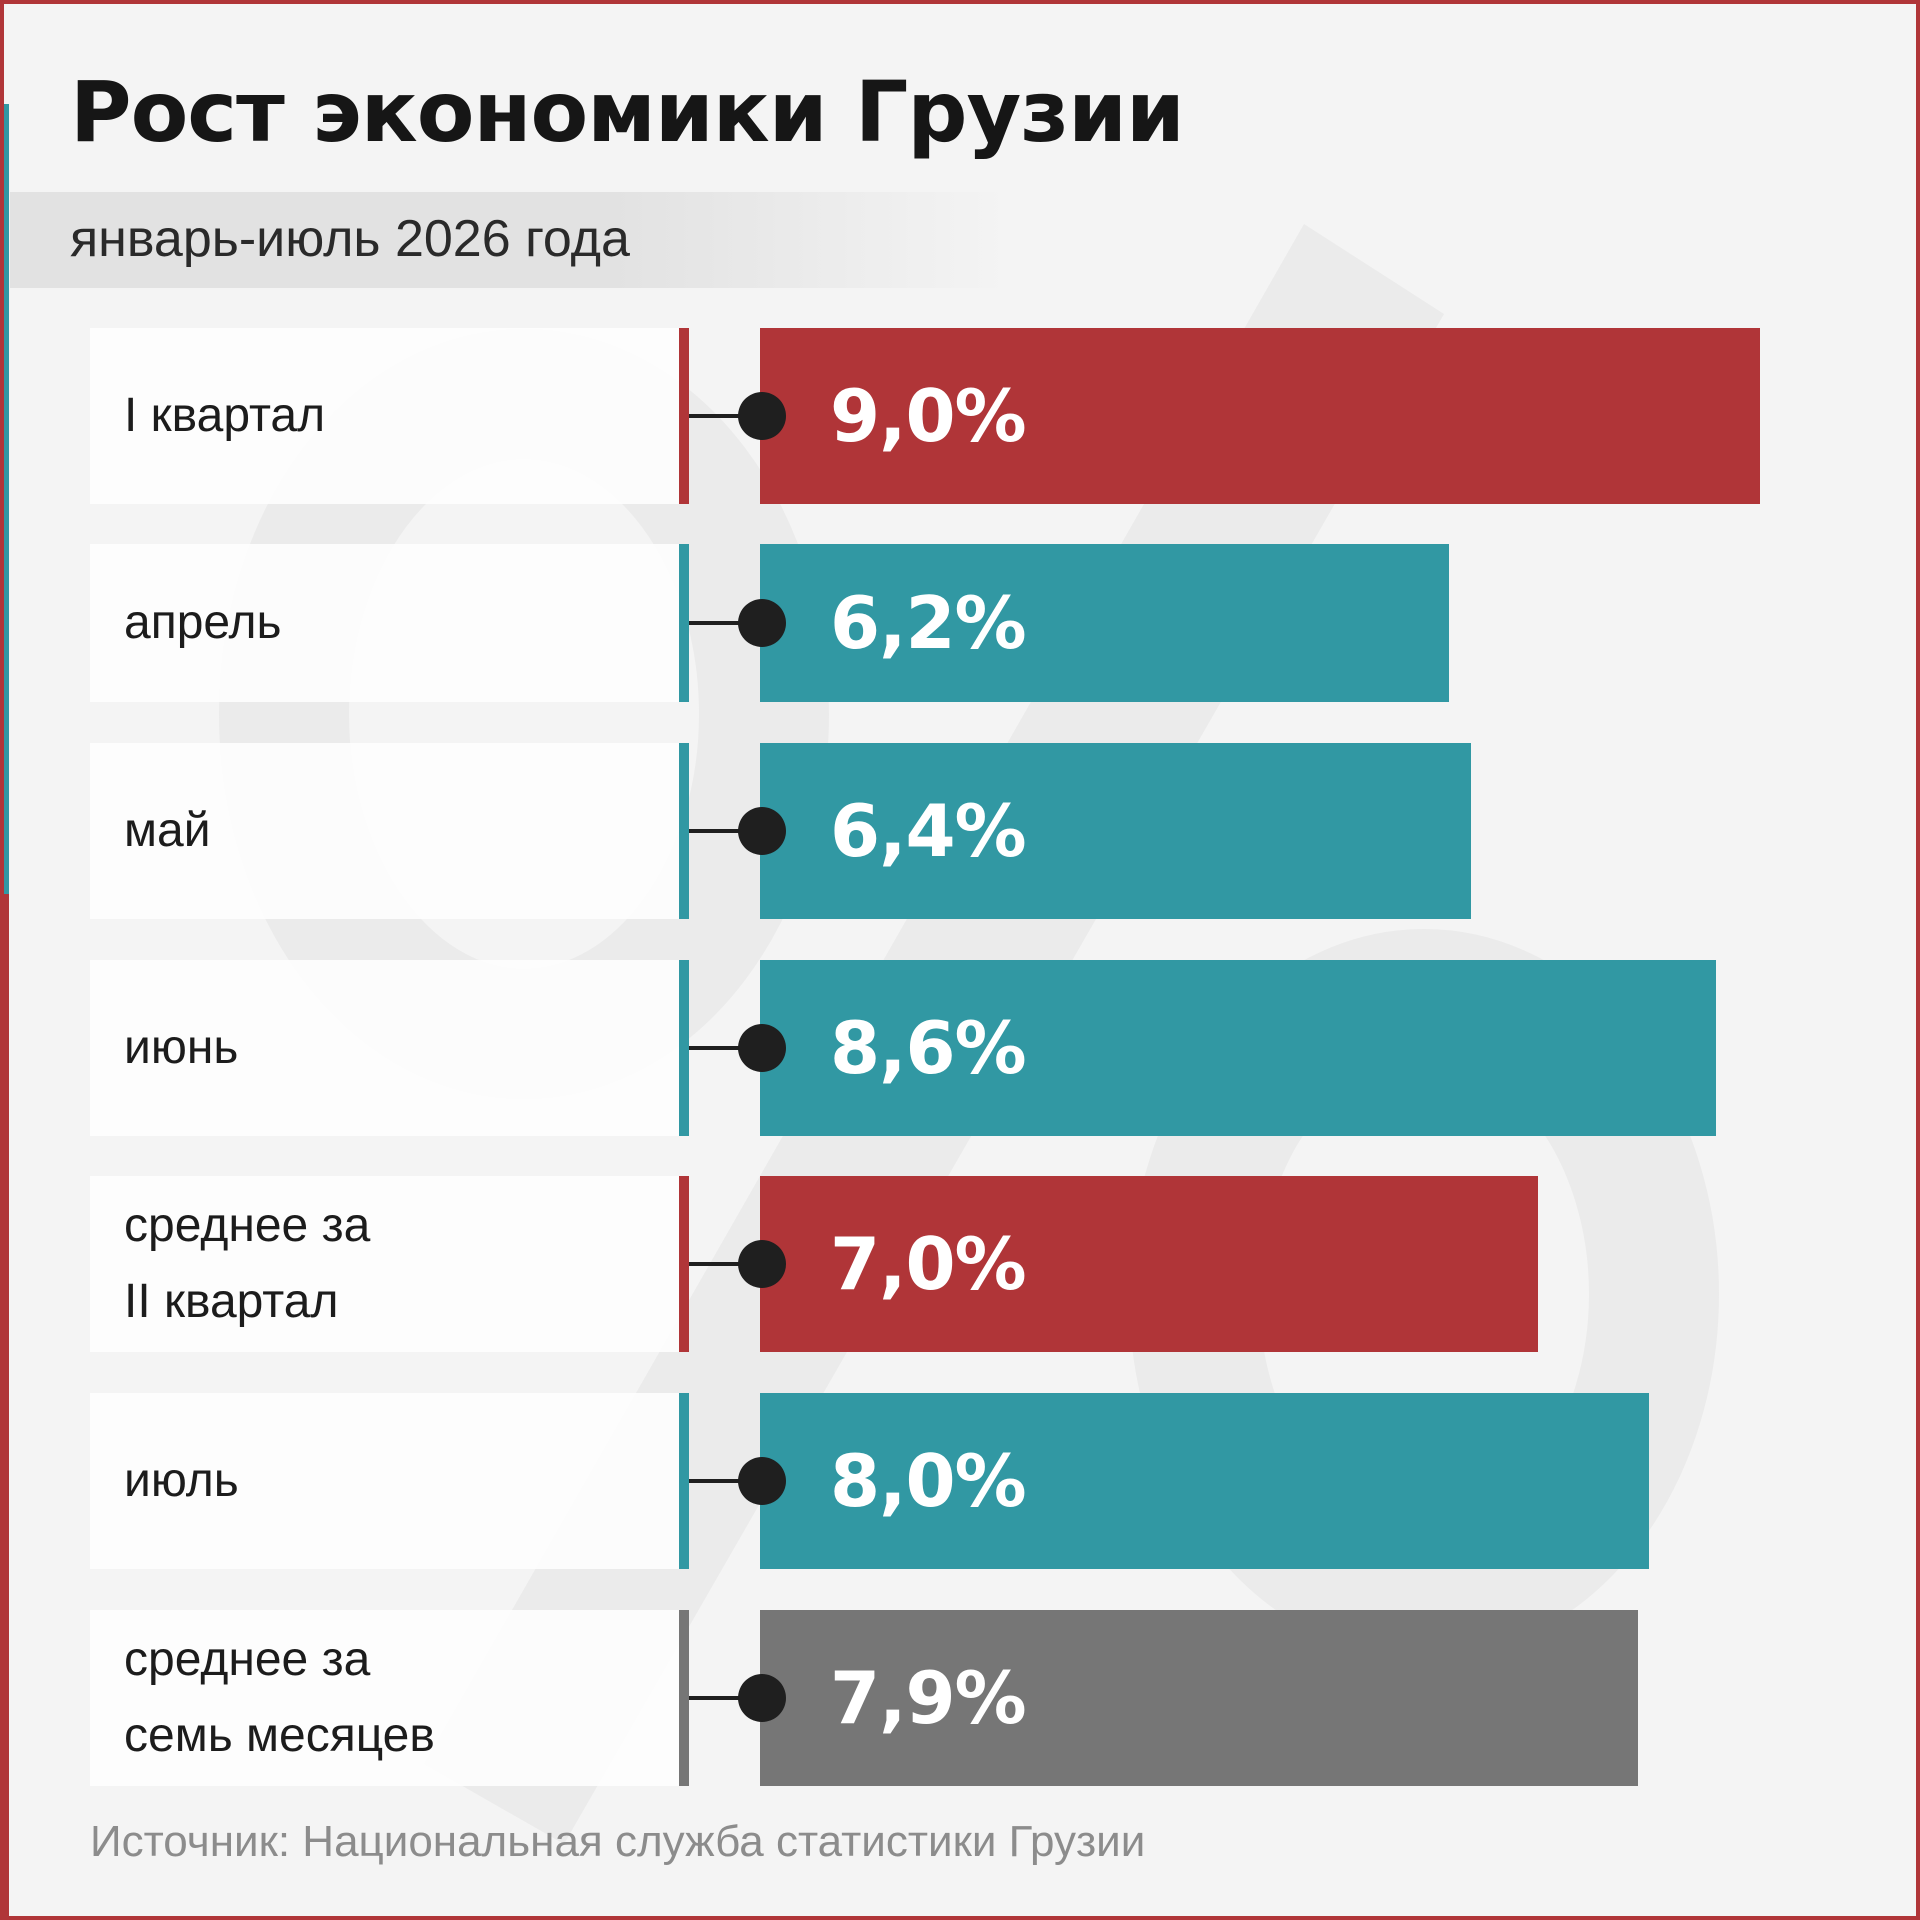 The width and height of the screenshot is (1920, 1920). I want to click on bar-row: июль 8,0%, so click(960, 1481).